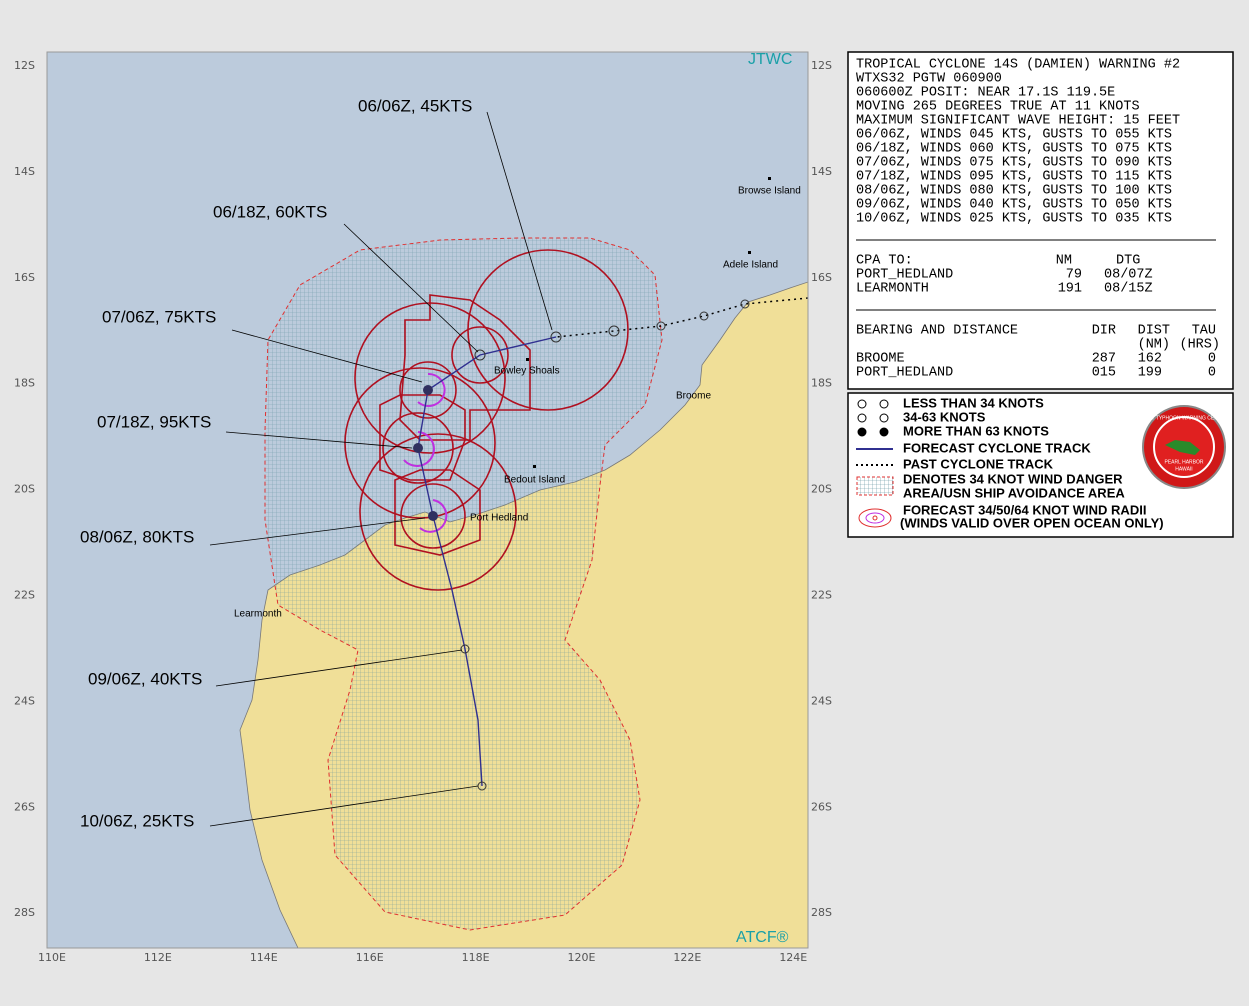 This screenshot has width=1249, height=1006. Describe the element at coordinates (1128, 275) in the screenshot. I see `cpa-cell: 08/07Z` at that location.